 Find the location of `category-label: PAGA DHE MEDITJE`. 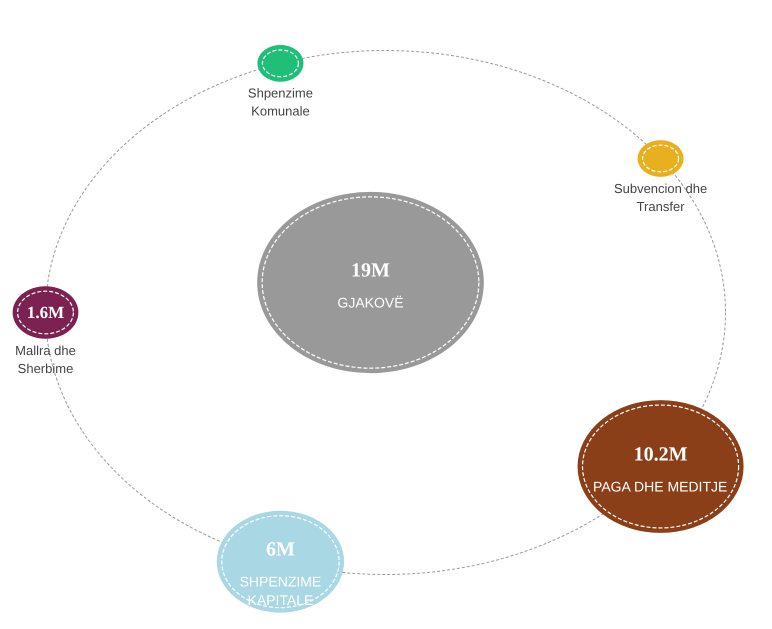

category-label: PAGA DHE MEDITJE is located at coordinates (660, 486).